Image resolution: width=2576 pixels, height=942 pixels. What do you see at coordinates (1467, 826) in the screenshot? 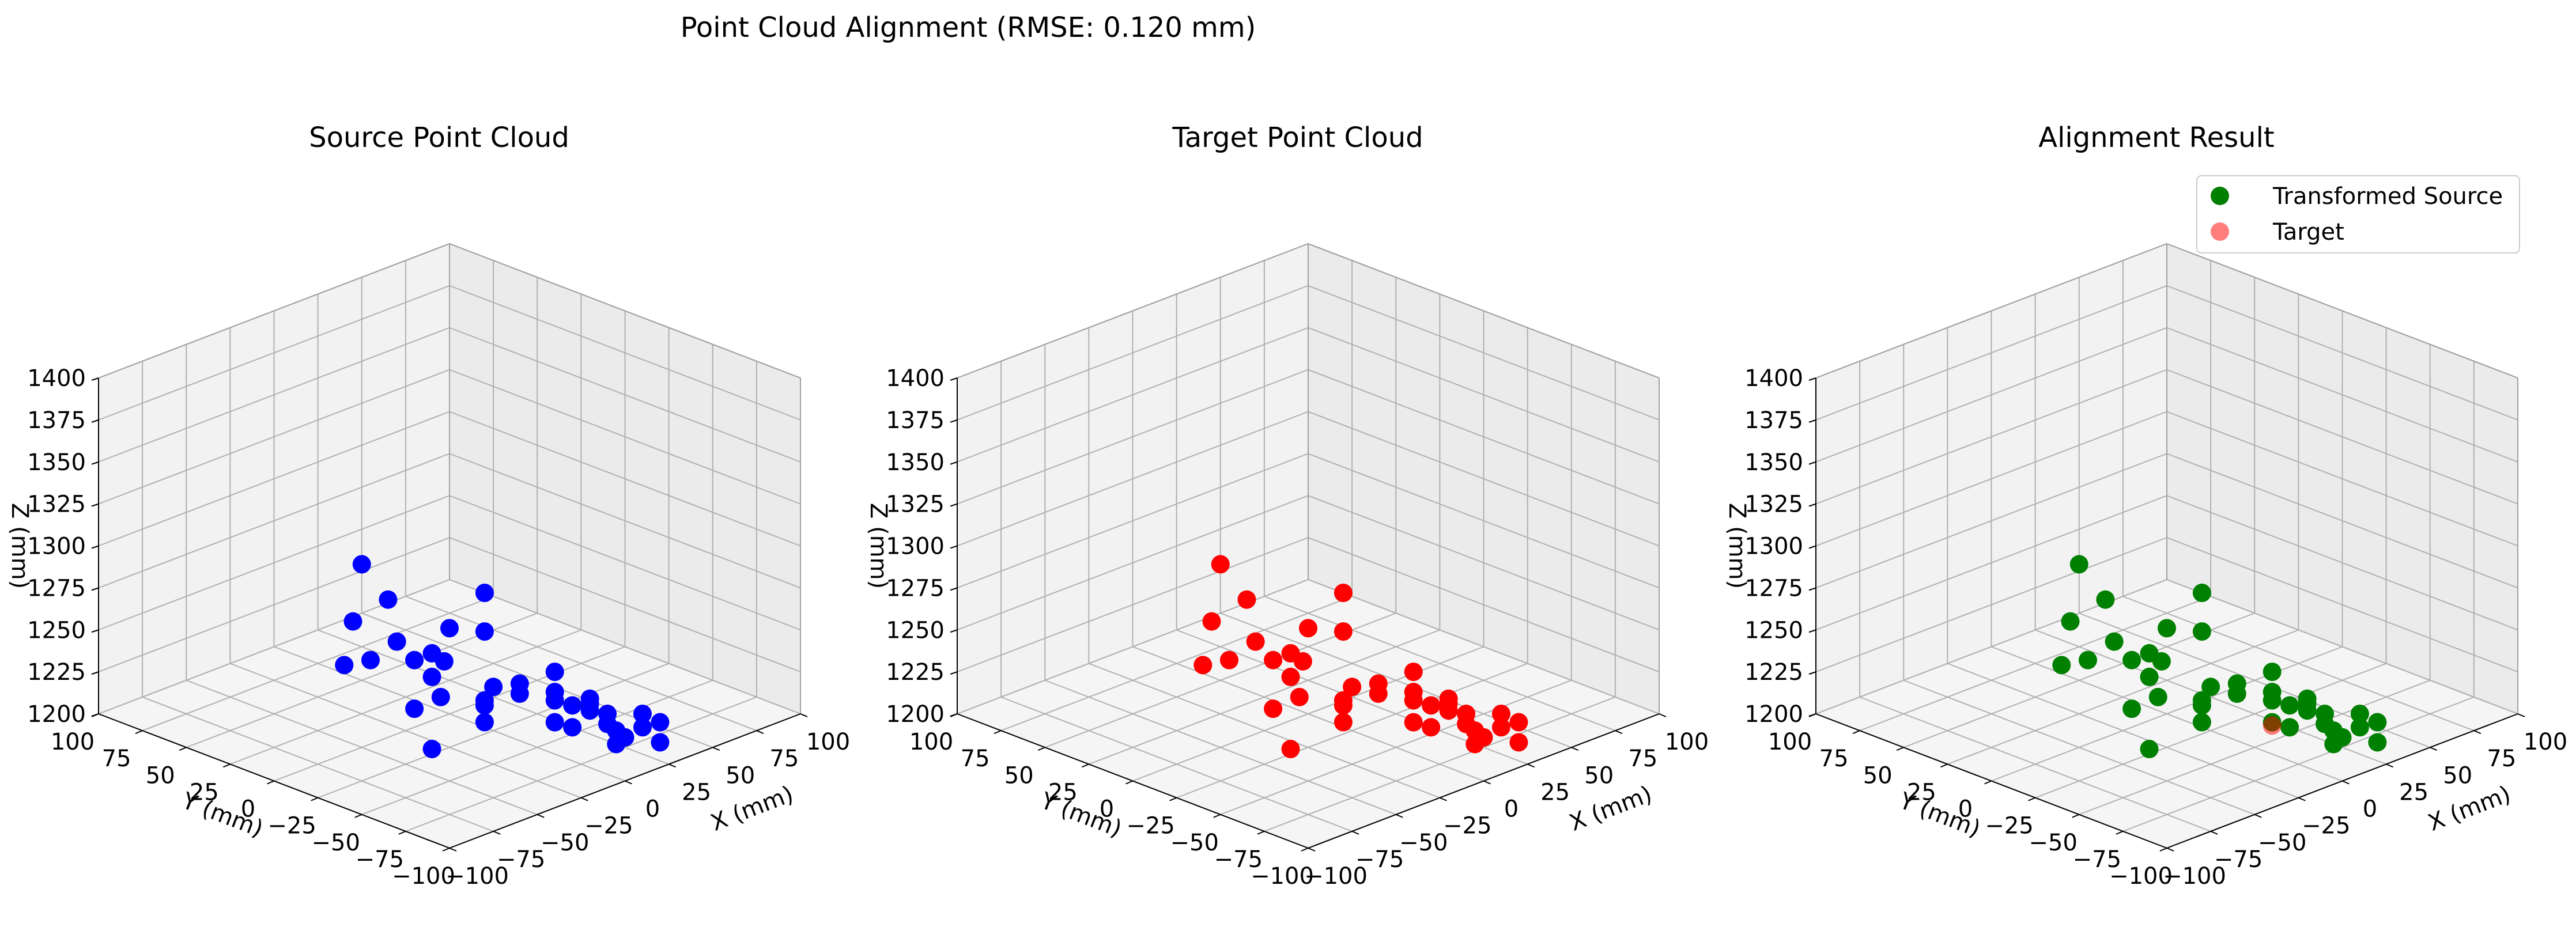
I see `x-tick-label: −25` at bounding box center [1467, 826].